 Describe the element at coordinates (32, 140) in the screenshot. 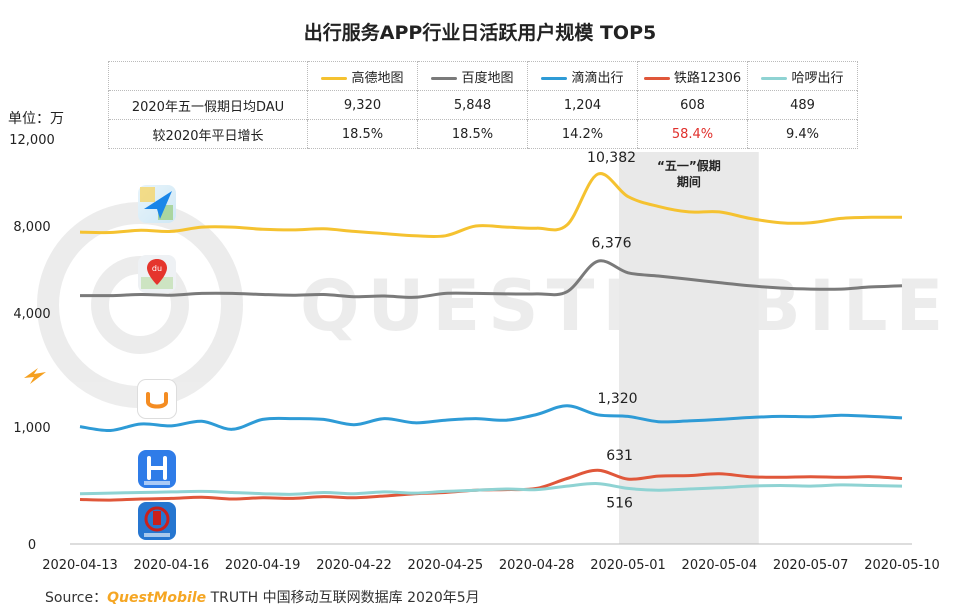

I see `y-tick-label: 12,000` at that location.